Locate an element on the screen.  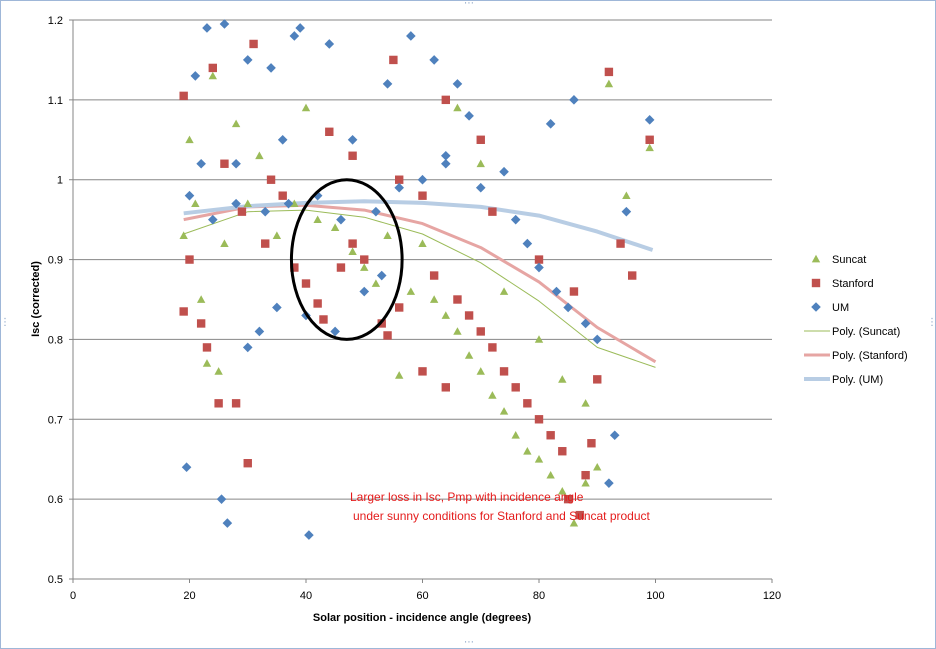
legend-entry-um-marker is located at coordinates (816, 307).